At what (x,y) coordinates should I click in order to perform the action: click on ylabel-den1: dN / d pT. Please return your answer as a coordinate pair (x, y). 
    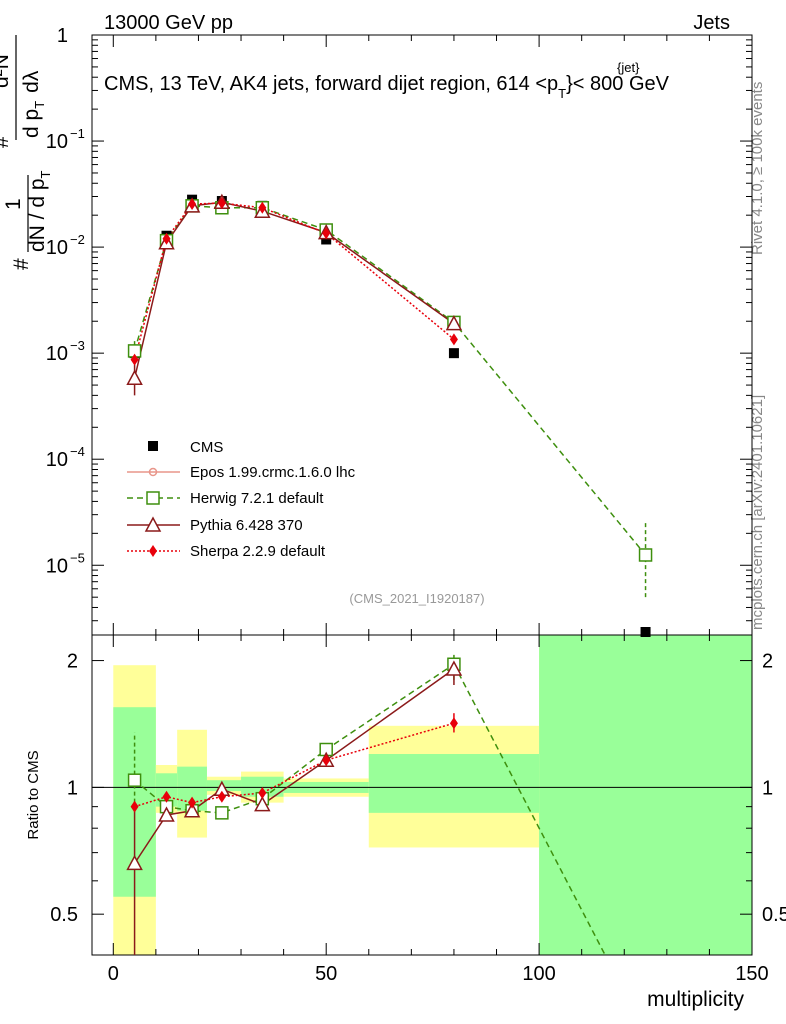
    Looking at the image, I should click on (39, 211).